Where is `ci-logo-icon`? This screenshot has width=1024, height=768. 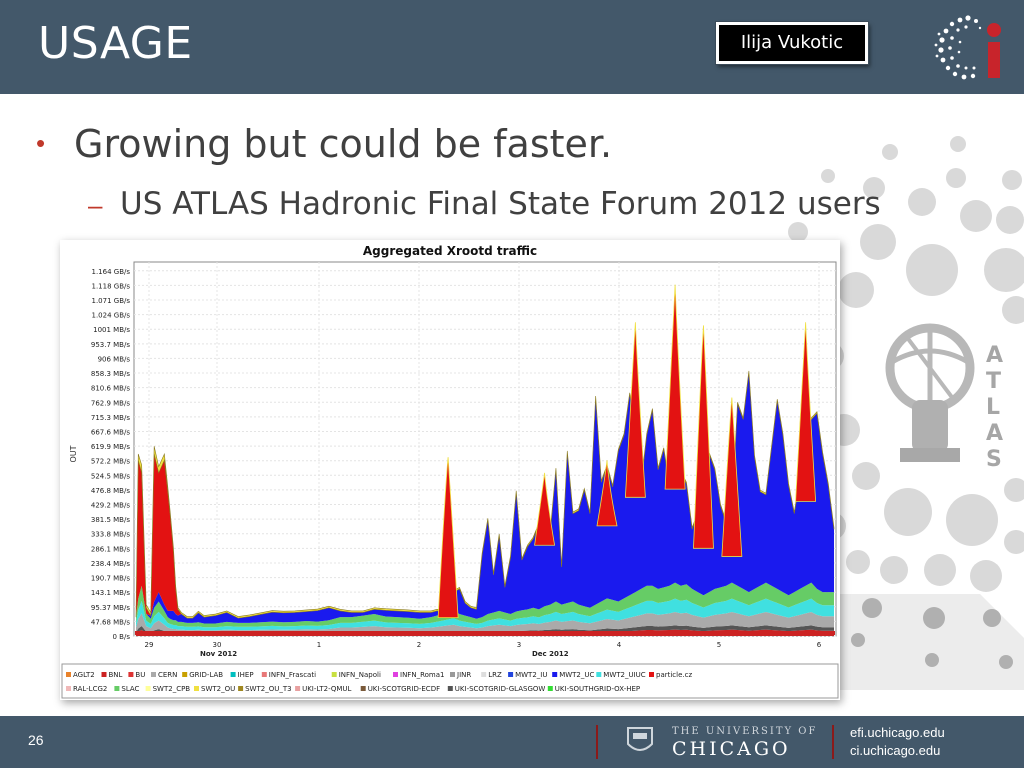
ci-logo-icon is located at coordinates (967, 47).